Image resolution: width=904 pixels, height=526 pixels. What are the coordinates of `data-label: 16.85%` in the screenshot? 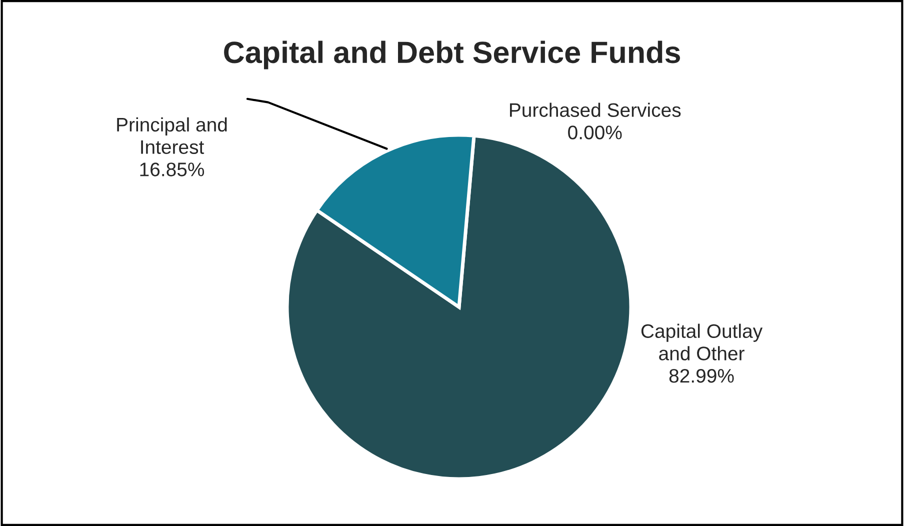 It's located at (172, 169).